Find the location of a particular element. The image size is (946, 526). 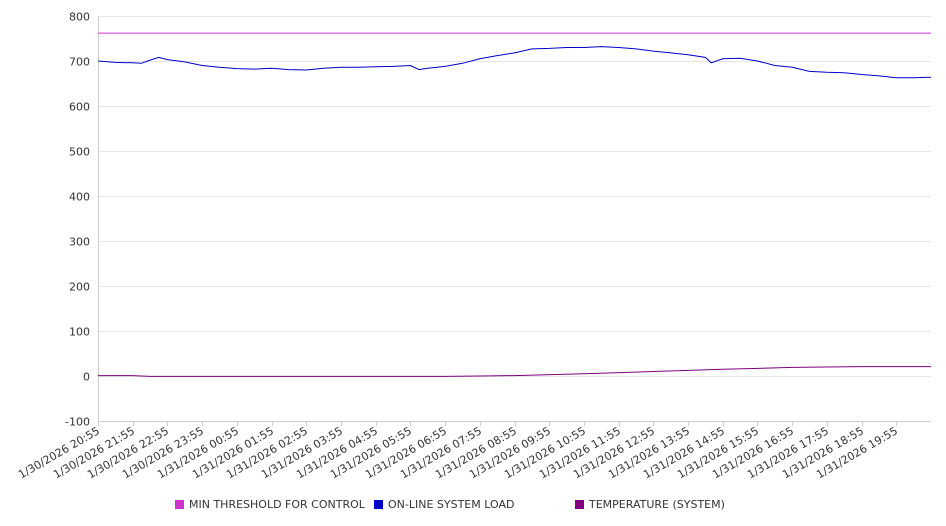

y-tick-label: 800 is located at coordinates (79, 17).